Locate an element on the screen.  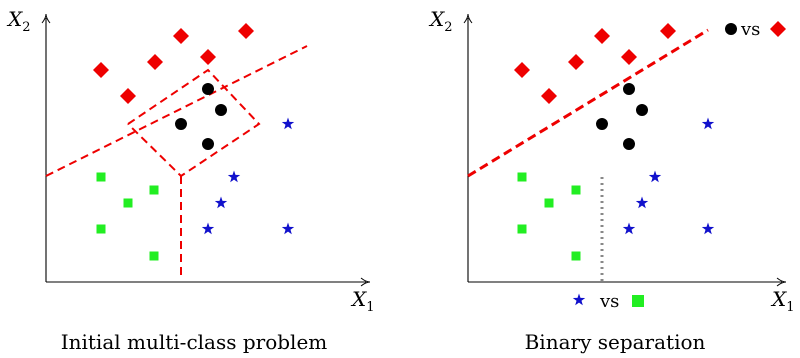
left-x-arrowhead is located at coordinates (365, 282).